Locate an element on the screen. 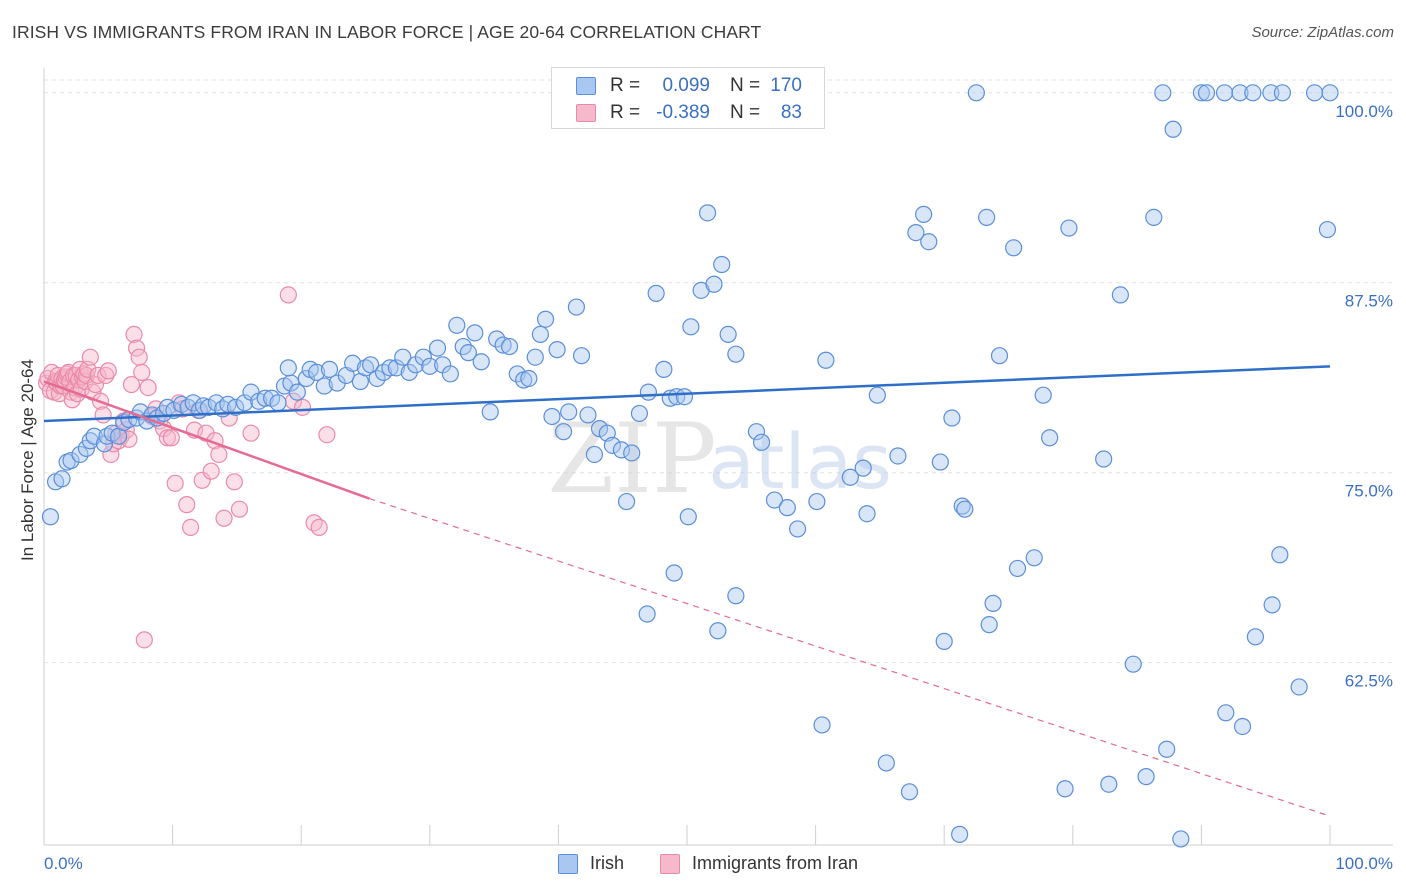  legend-irish-swatch is located at coordinates (568, 864).